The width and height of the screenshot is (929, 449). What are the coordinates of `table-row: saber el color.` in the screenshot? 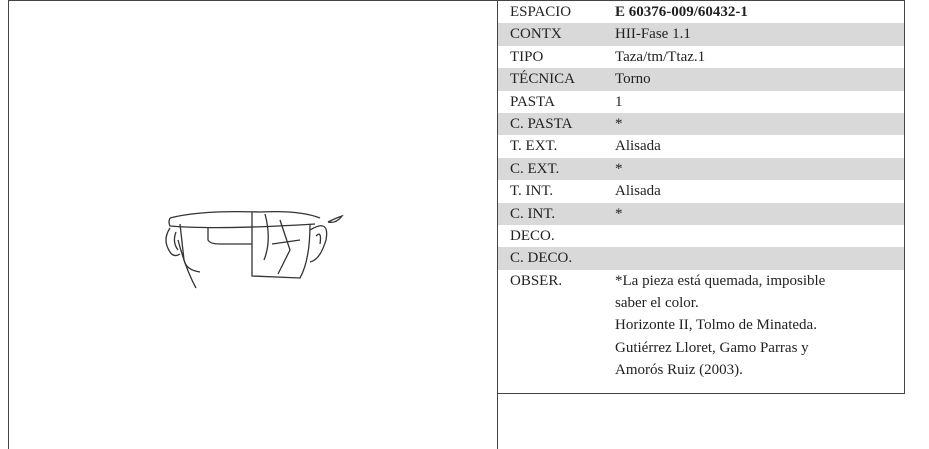 It's located at (701, 303).